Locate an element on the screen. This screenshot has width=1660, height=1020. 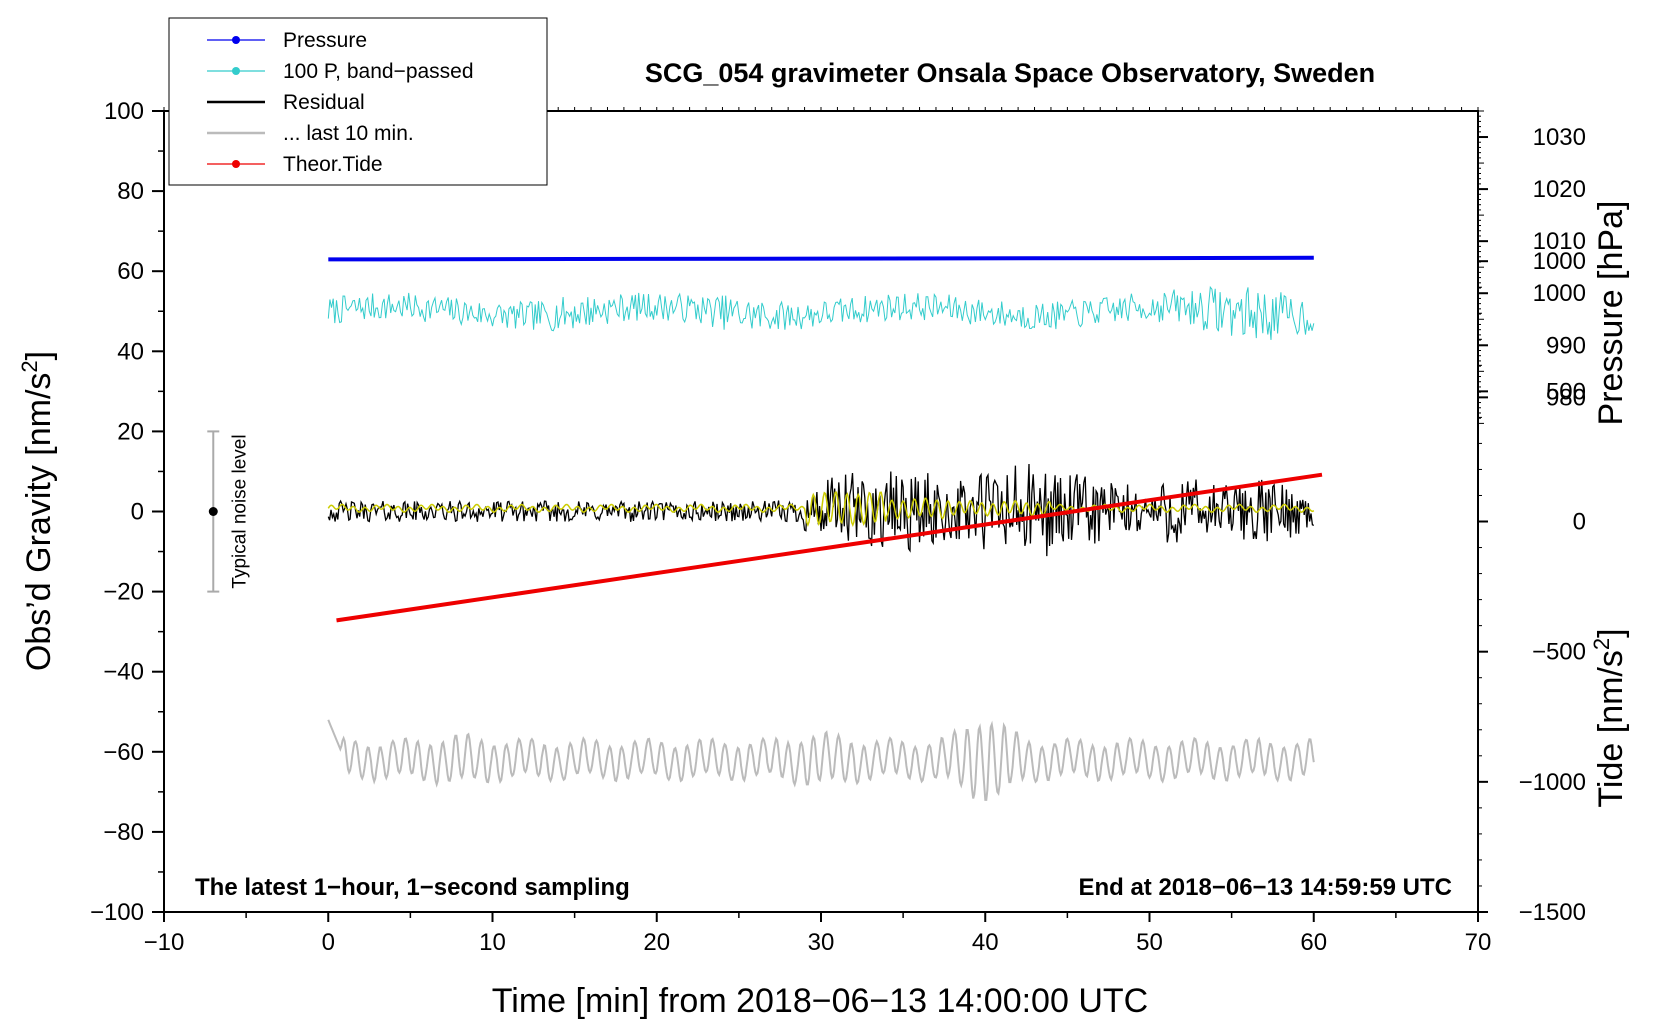
series-residual-smoothed is located at coordinates (821, 509).